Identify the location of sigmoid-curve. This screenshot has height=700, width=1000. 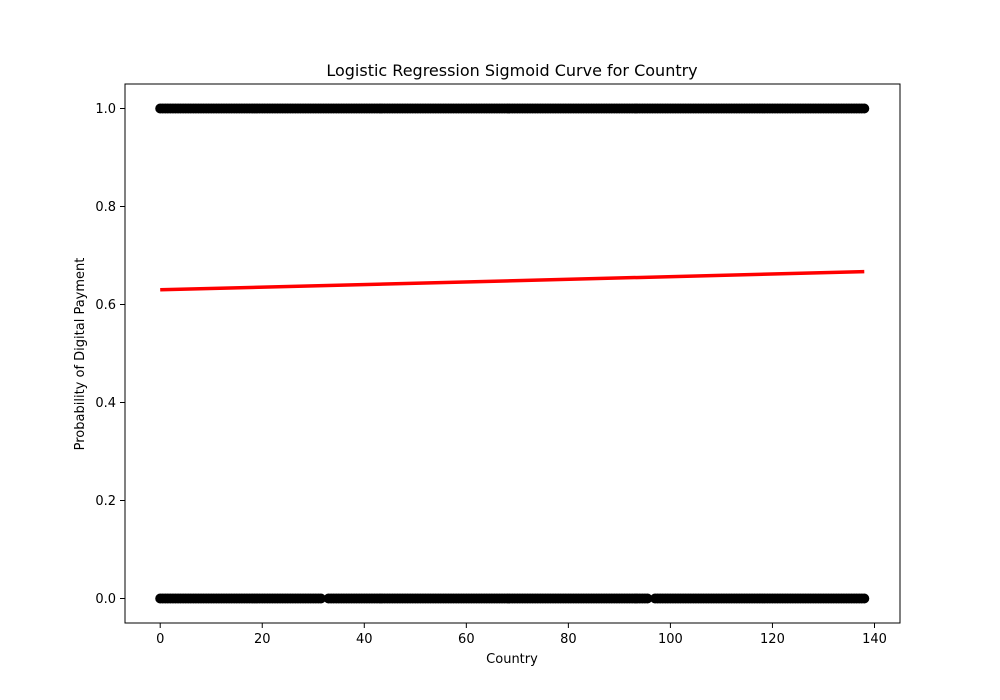
(512, 280).